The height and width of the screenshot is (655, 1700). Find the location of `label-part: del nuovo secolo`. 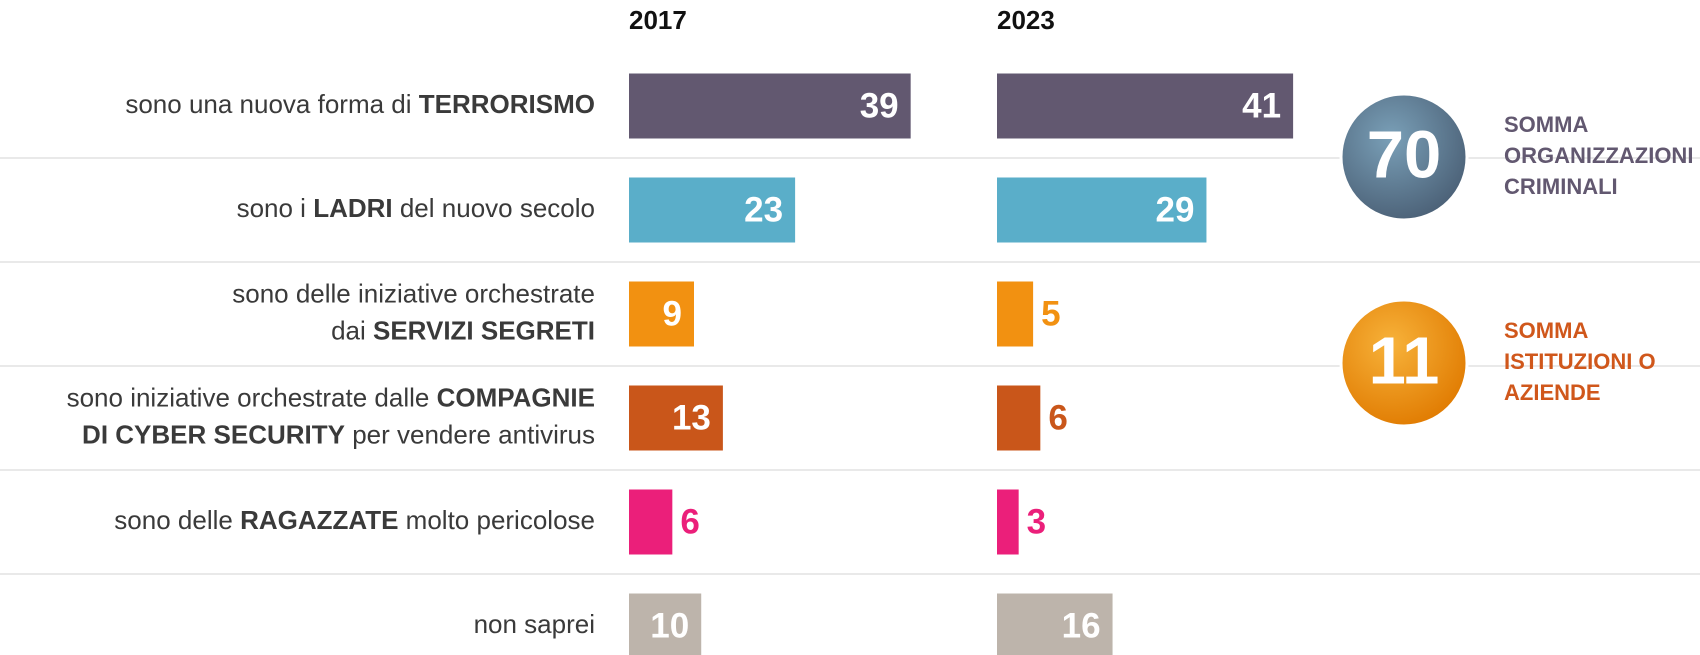

label-part: del nuovo secolo is located at coordinates (494, 208).